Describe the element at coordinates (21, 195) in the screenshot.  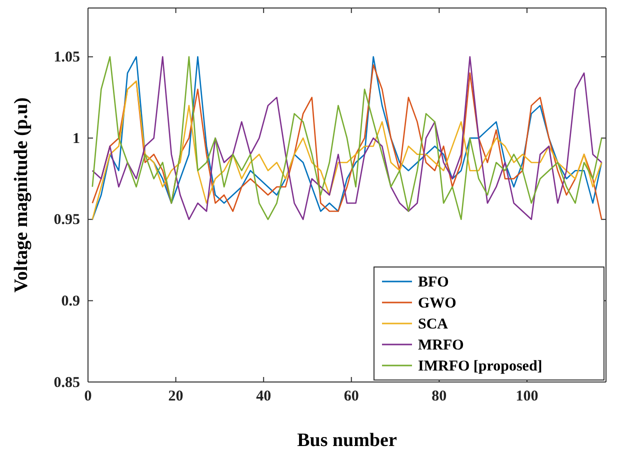
I see `y-axis-title: Voltage magnitude (p.u)` at that location.